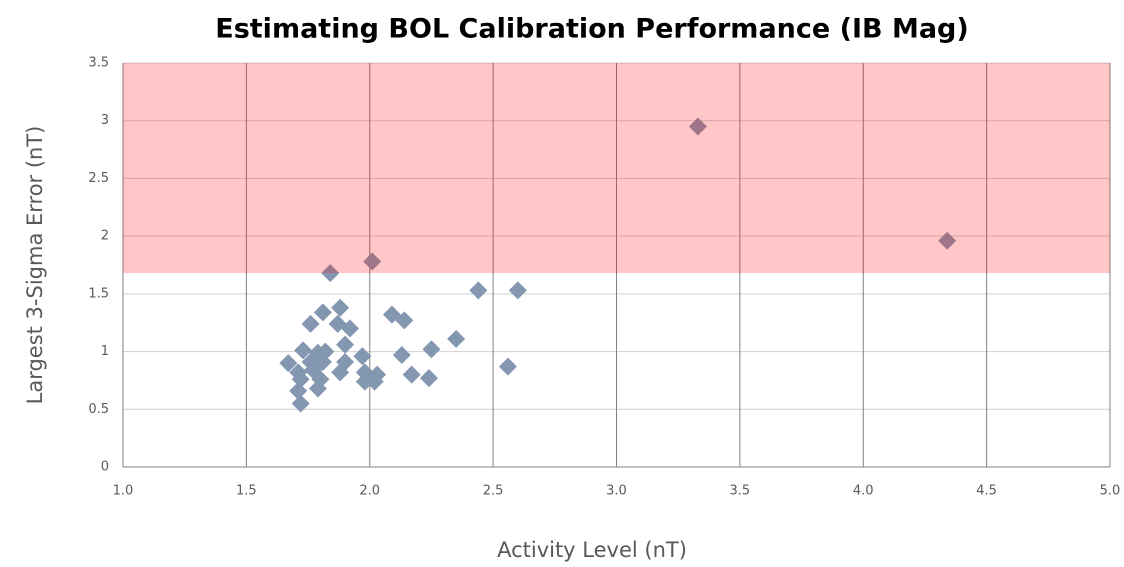  What do you see at coordinates (105, 351) in the screenshot?
I see `y-tick-label: 1` at bounding box center [105, 351].